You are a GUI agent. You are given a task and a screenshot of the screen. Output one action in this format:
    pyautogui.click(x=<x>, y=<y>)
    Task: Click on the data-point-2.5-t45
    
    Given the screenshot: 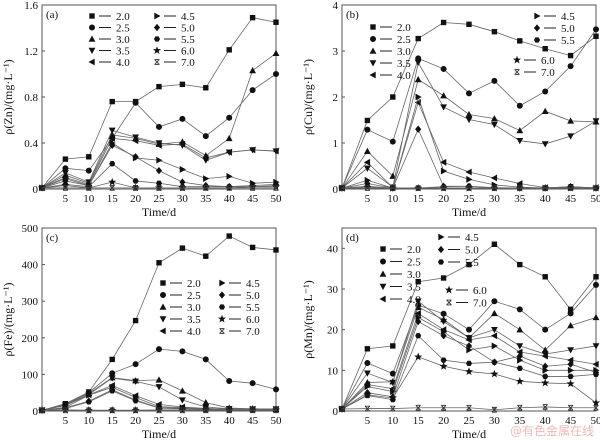 What is the action you would take?
    pyautogui.click(x=252, y=383)
    